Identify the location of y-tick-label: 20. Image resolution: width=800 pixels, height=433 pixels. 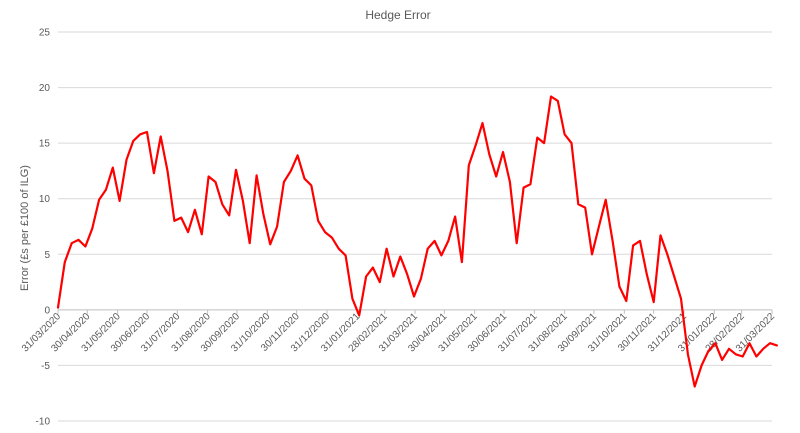
(45, 88).